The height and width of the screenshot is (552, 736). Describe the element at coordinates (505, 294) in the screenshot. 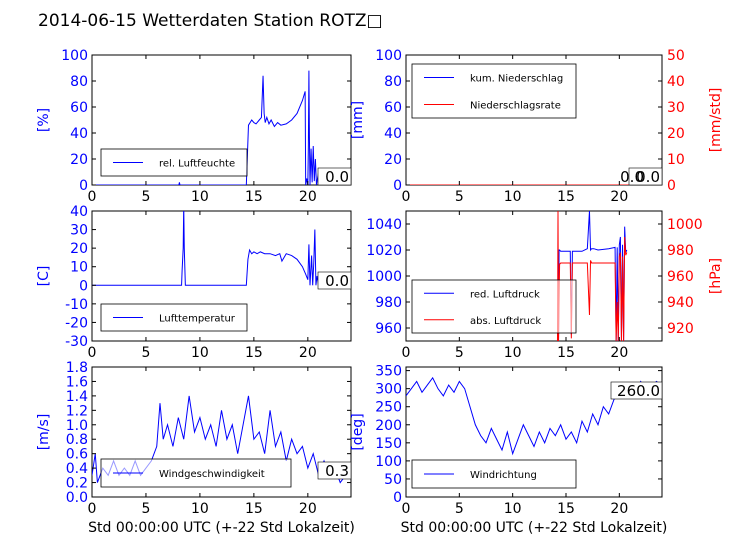

I see `legend-label: red. Luftdruck` at that location.